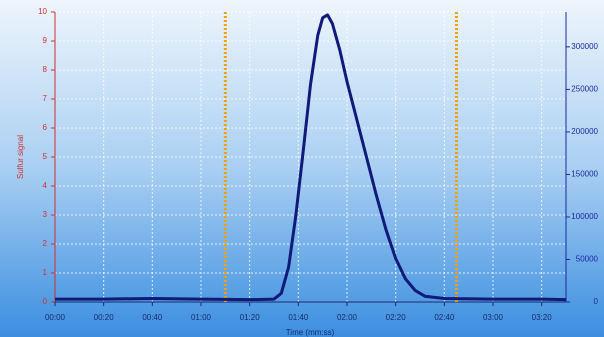  Describe the element at coordinates (45, 243) in the screenshot. I see `y-tick-label: 2` at that location.